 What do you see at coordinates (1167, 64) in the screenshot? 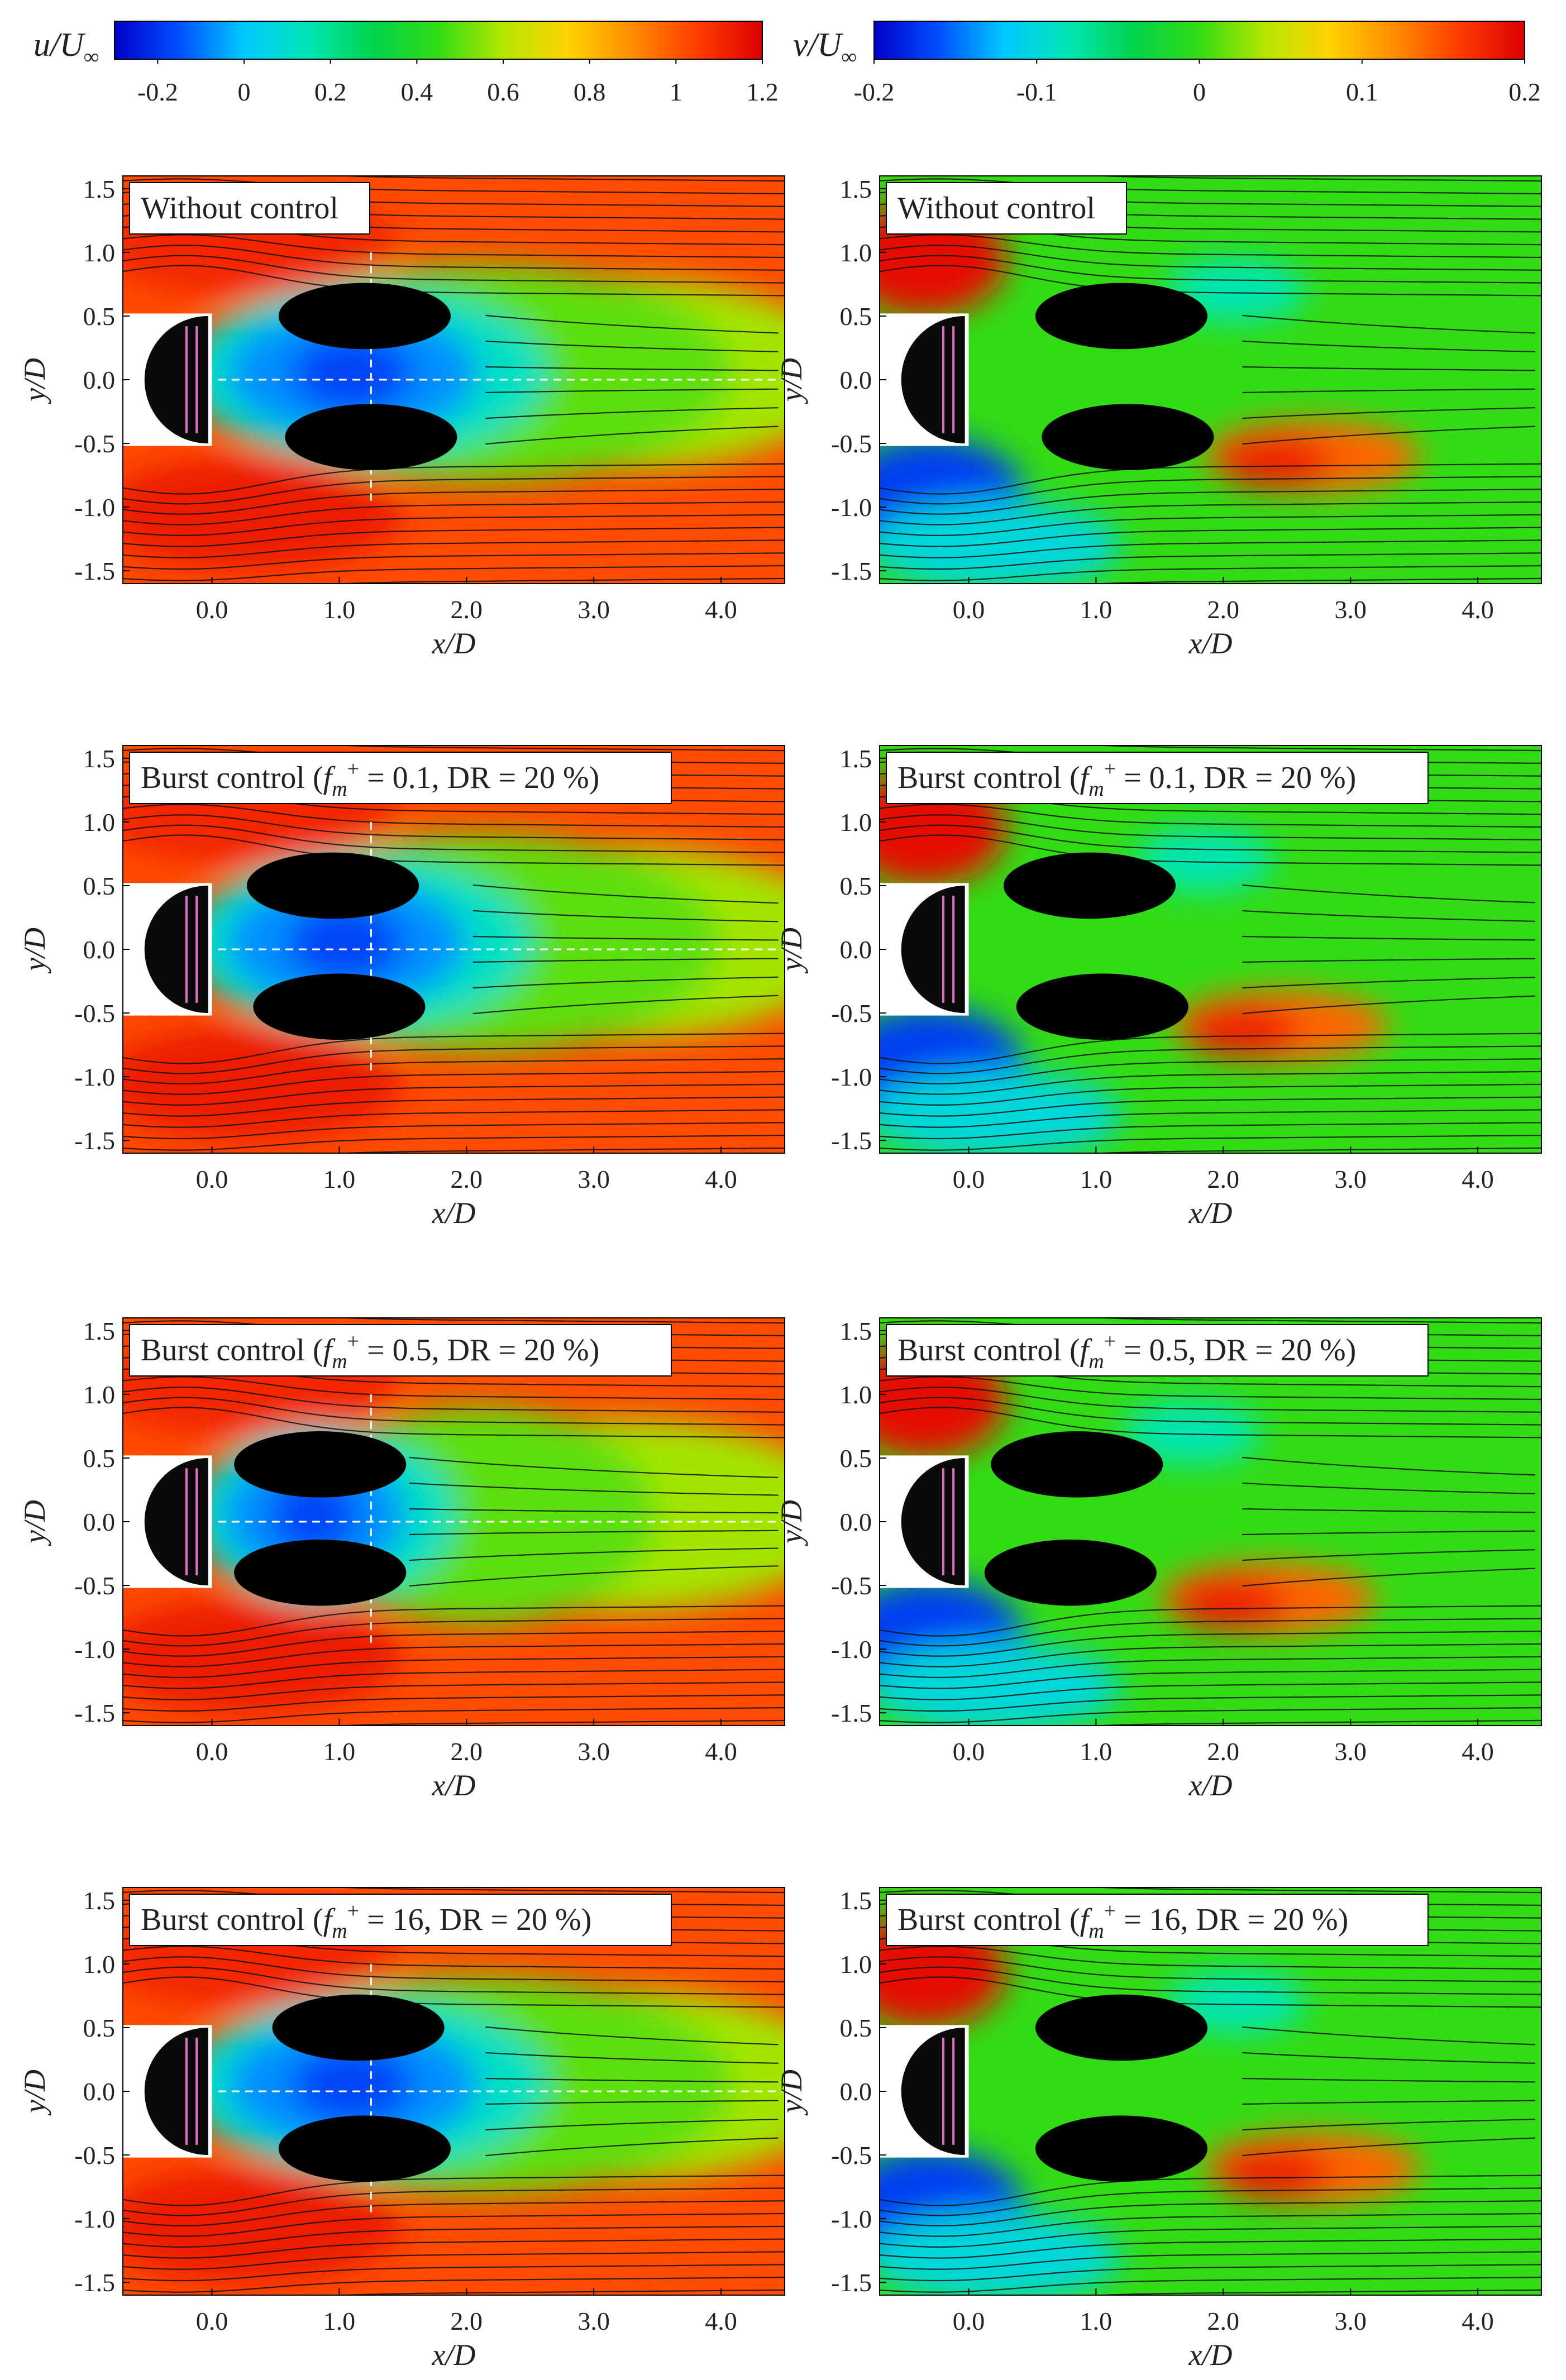
I see `colorbar-v: v/U∞ -0.2 -0.1 0 0.1 0.2` at bounding box center [1167, 64].